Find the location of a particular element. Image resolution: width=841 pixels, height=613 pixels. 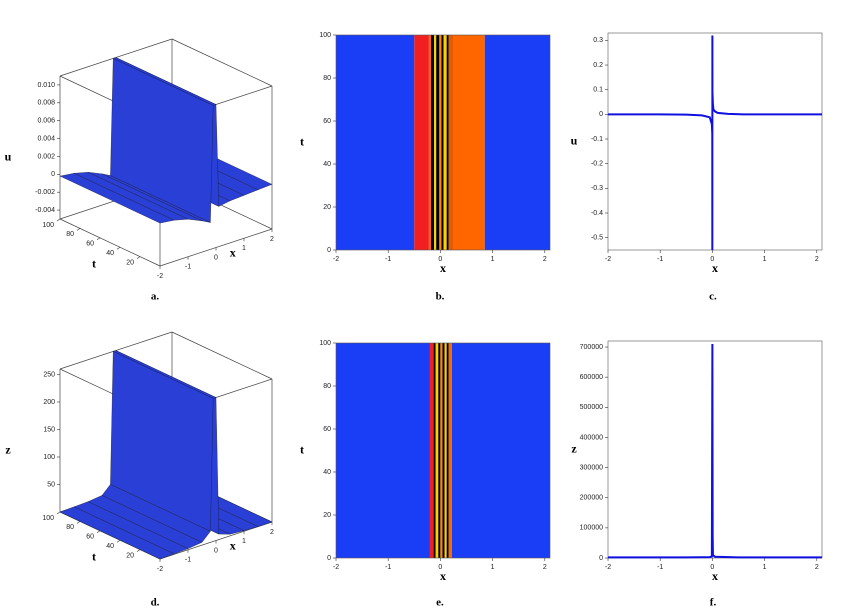

panel-caption: a. is located at coordinates (155, 297).